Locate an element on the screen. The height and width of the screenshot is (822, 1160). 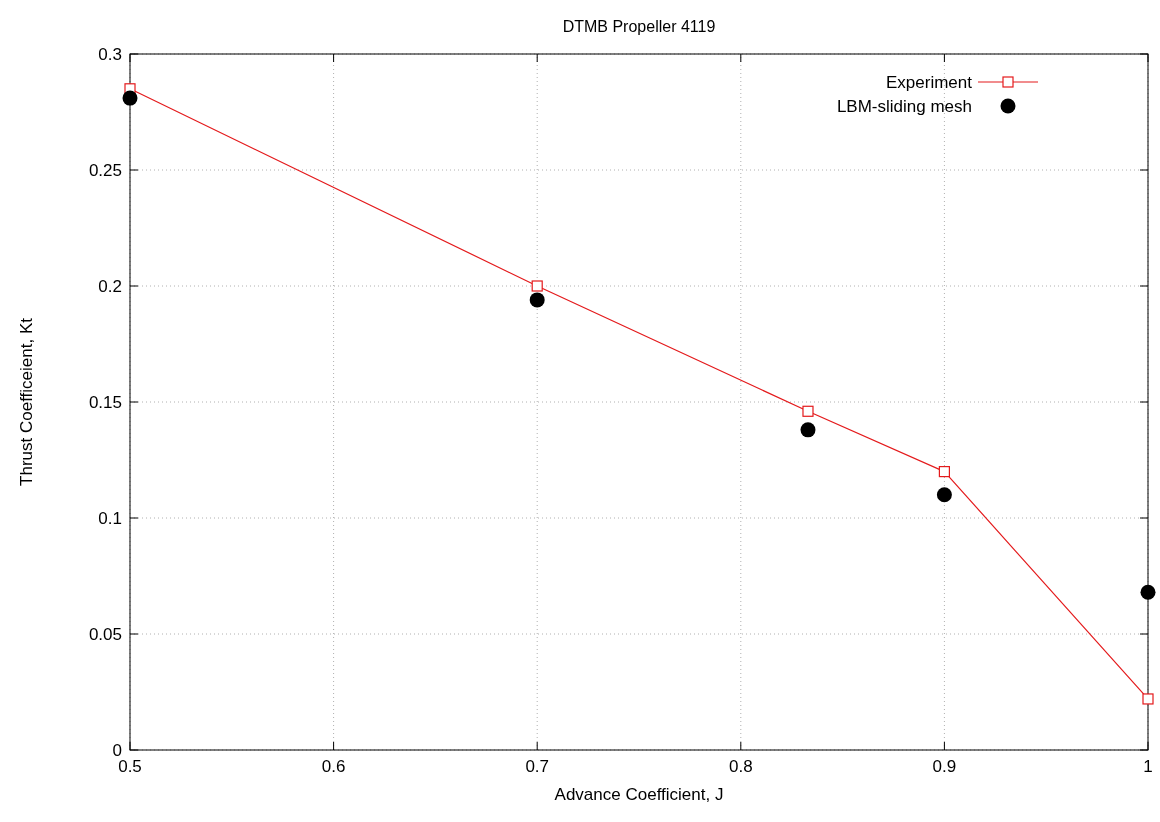
y-axis-title: Thrust Coefficeient, Kt is located at coordinates (26, 401).